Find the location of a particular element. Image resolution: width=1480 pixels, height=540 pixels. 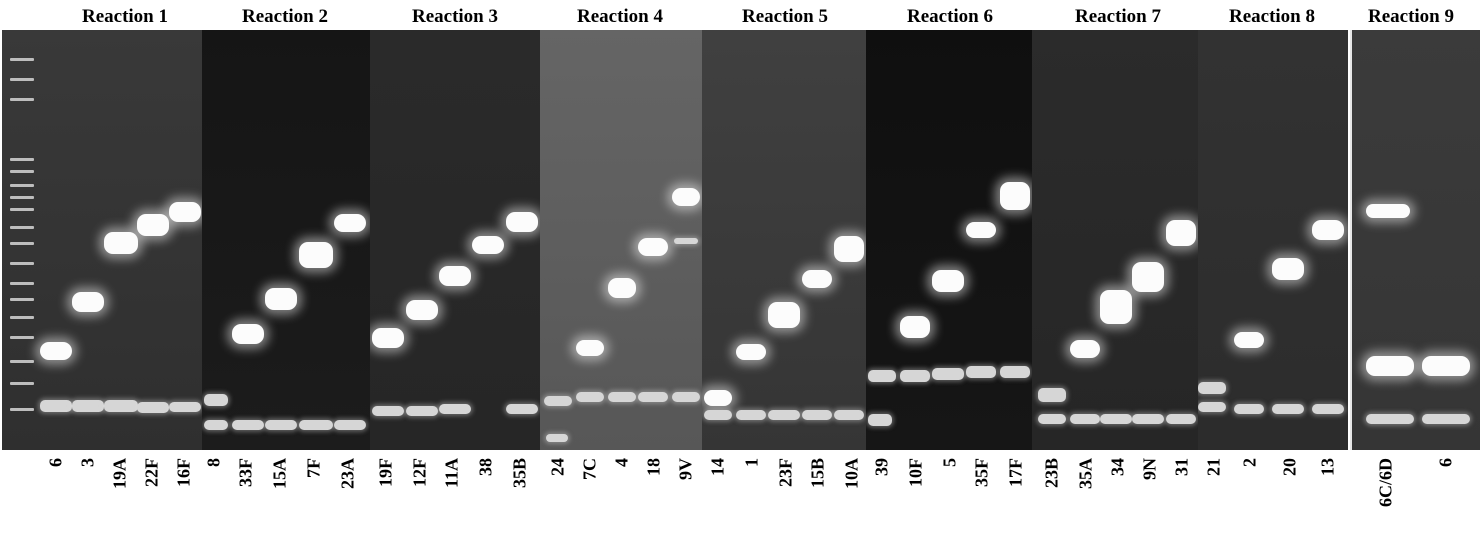

lane-label: 2 is located at coordinates (1249, 462).